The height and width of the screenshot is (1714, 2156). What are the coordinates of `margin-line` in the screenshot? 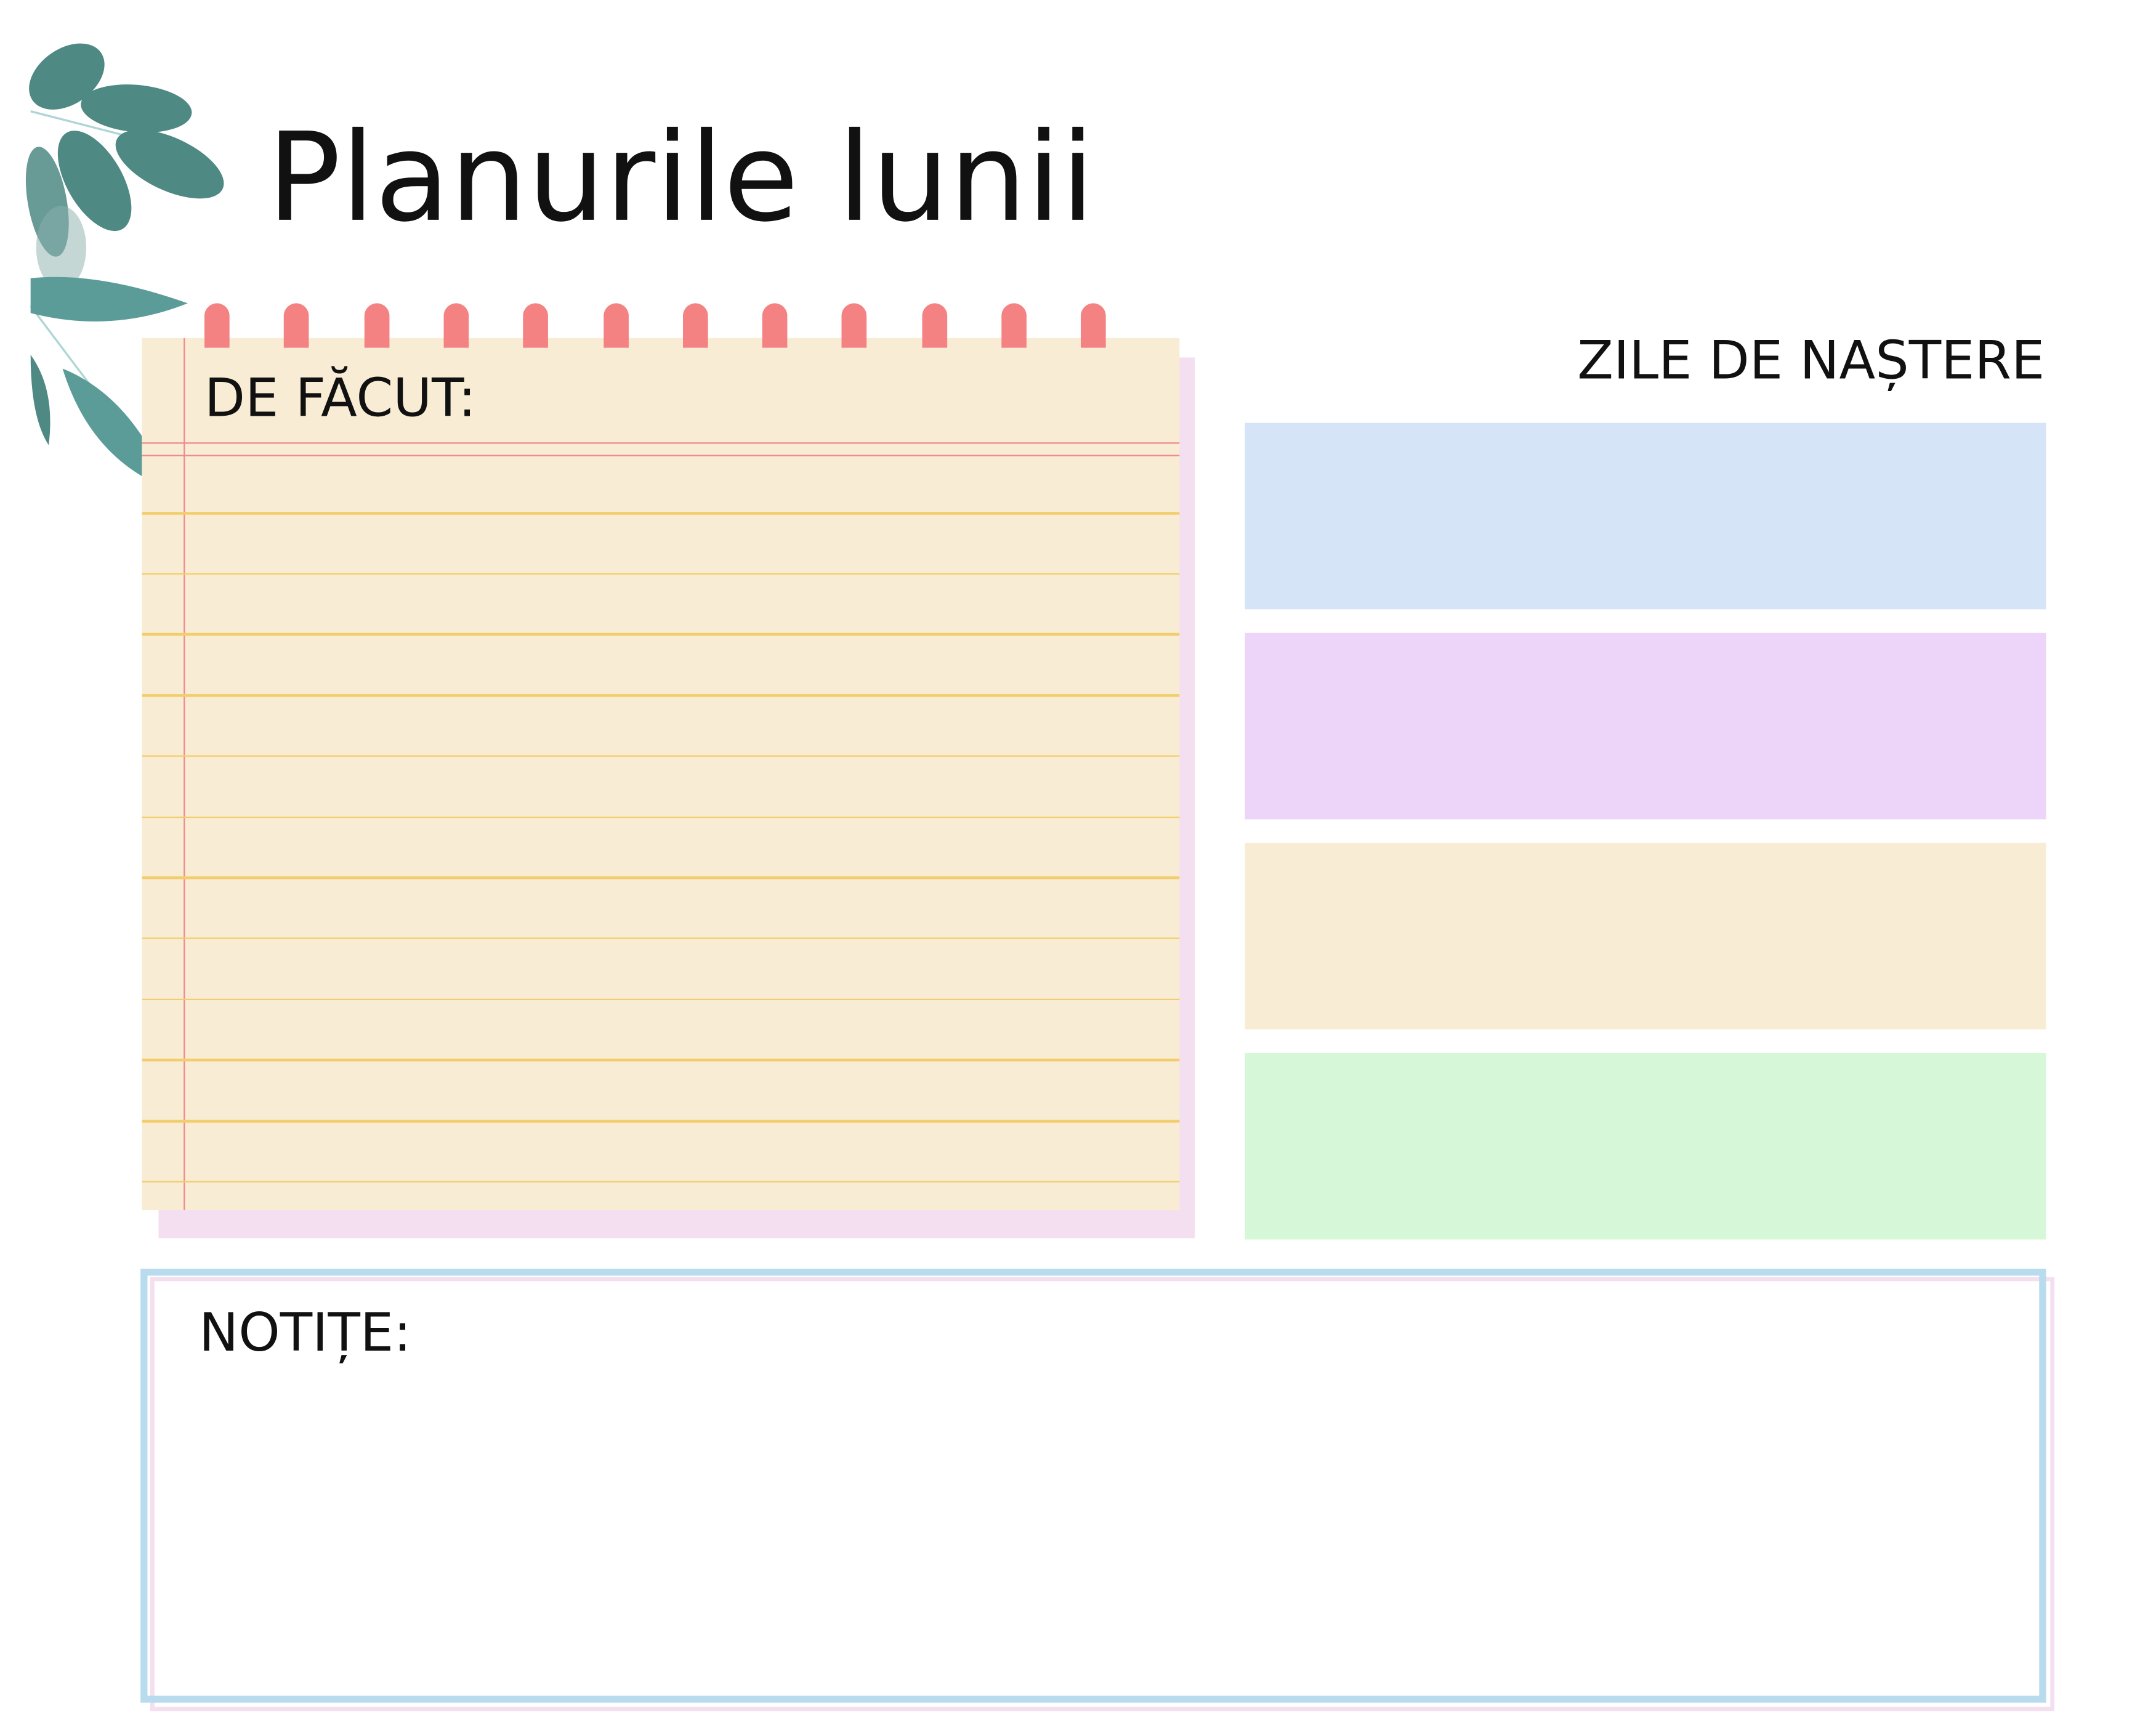 It's located at (184, 774).